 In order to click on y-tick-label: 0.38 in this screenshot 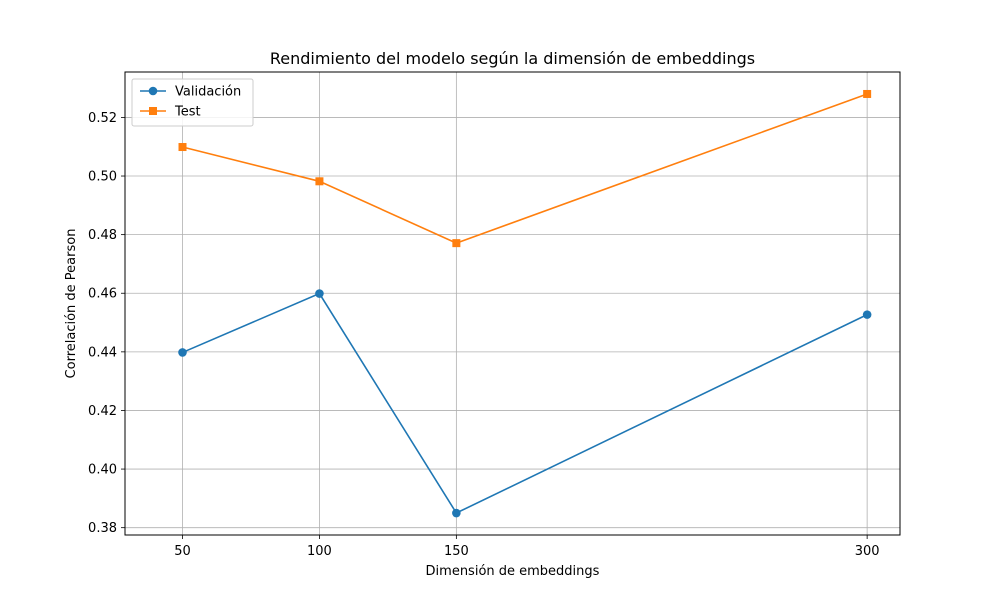, I will do `click(102, 528)`.